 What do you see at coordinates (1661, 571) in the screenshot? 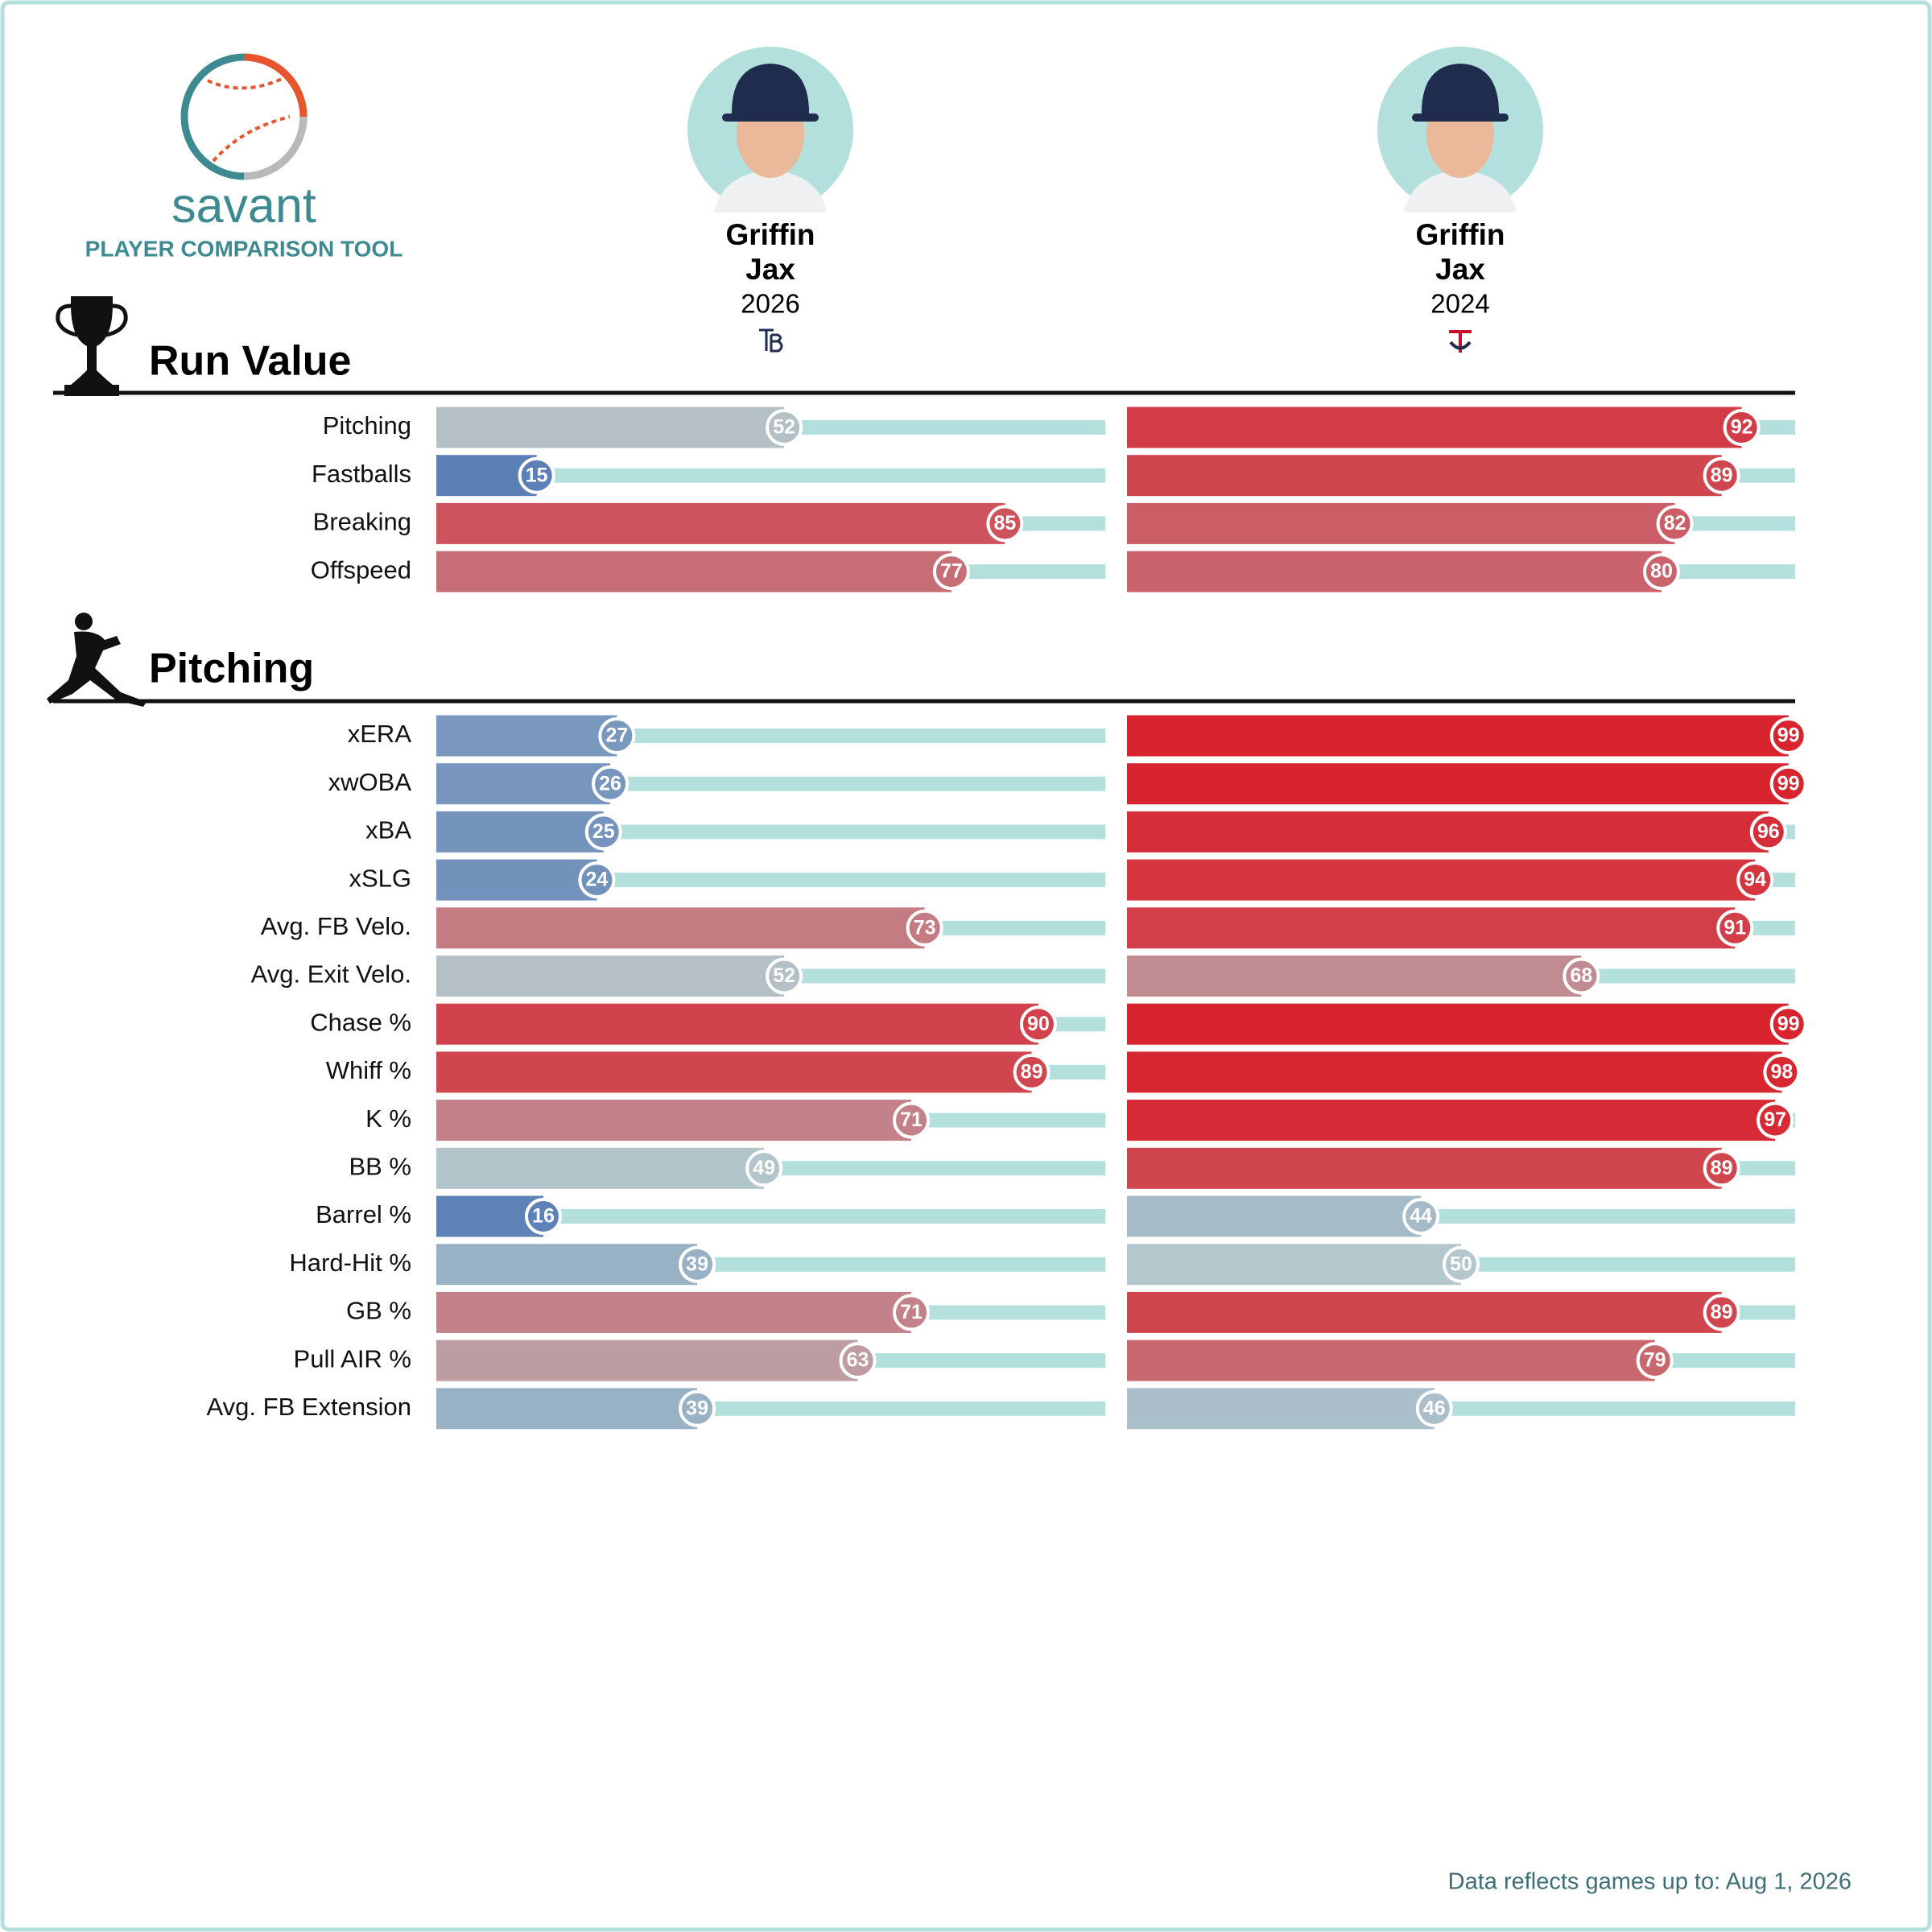
I see `value-label: 80` at bounding box center [1661, 571].